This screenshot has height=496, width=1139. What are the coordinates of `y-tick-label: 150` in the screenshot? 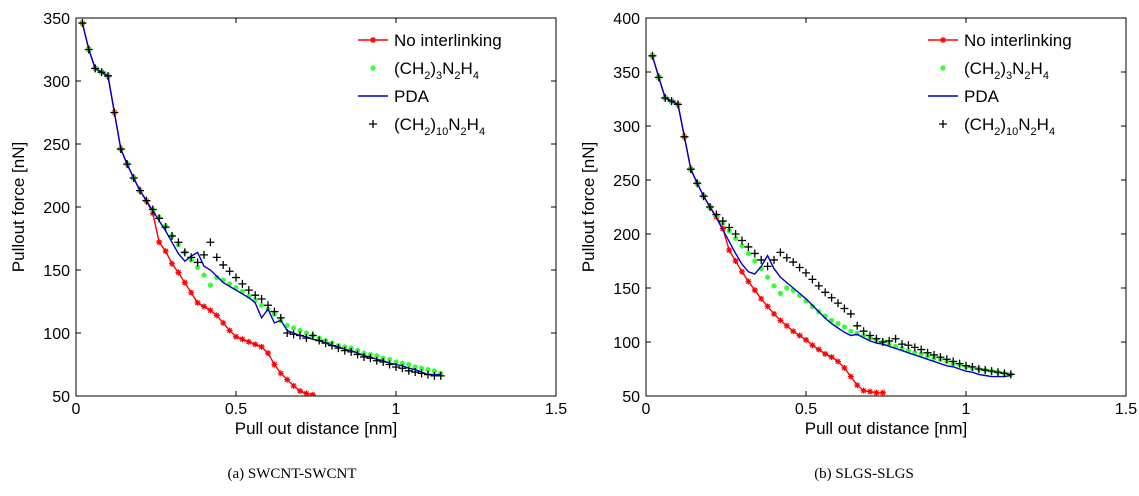 It's located at (626, 289).